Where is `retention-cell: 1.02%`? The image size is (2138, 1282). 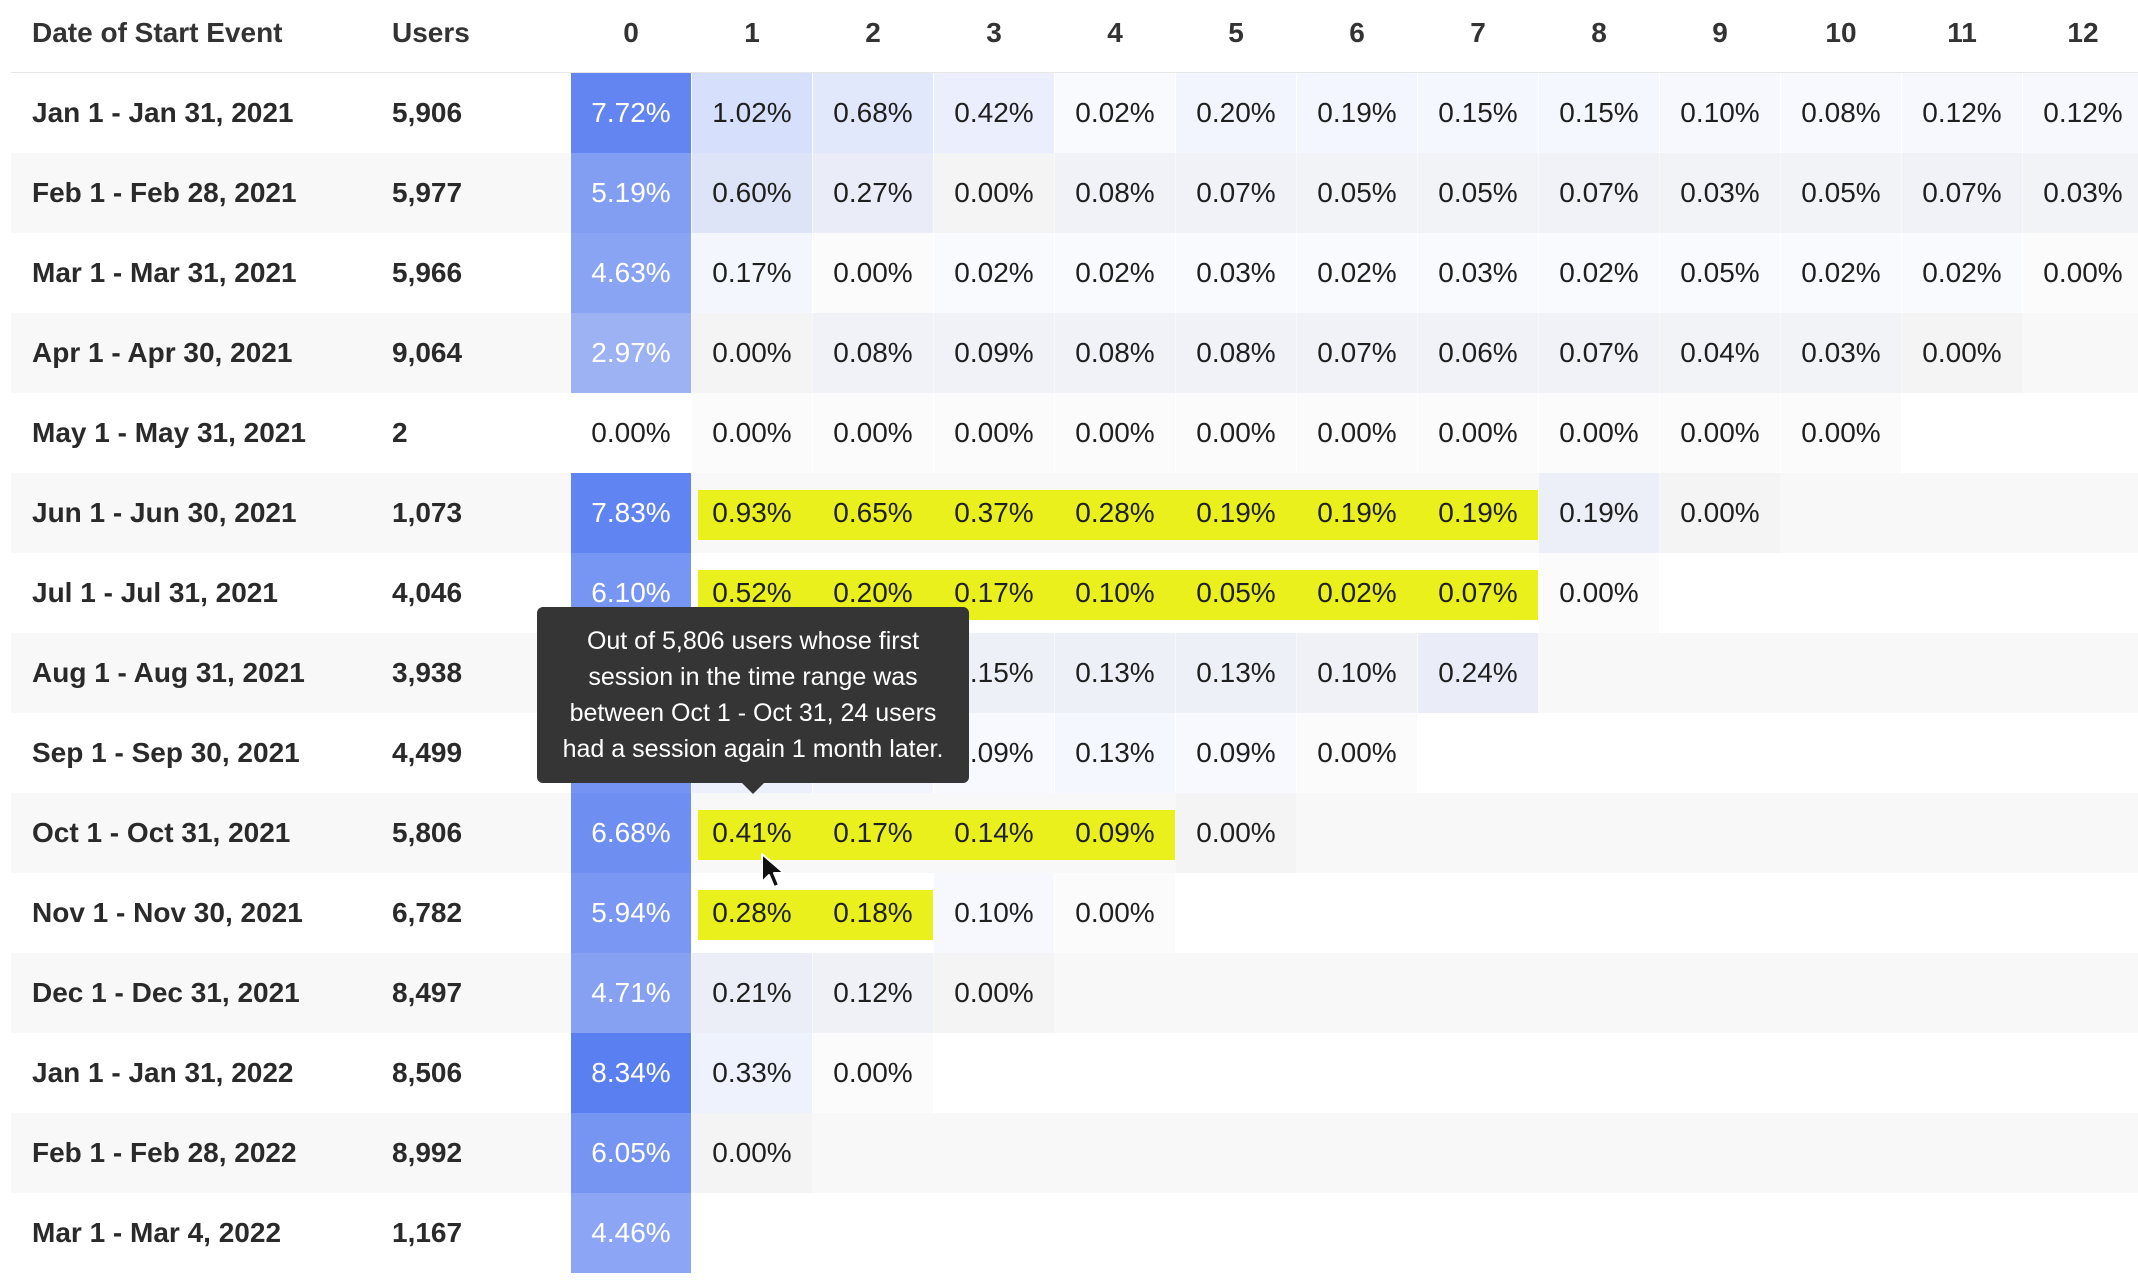
retention-cell: 1.02% is located at coordinates (752, 113).